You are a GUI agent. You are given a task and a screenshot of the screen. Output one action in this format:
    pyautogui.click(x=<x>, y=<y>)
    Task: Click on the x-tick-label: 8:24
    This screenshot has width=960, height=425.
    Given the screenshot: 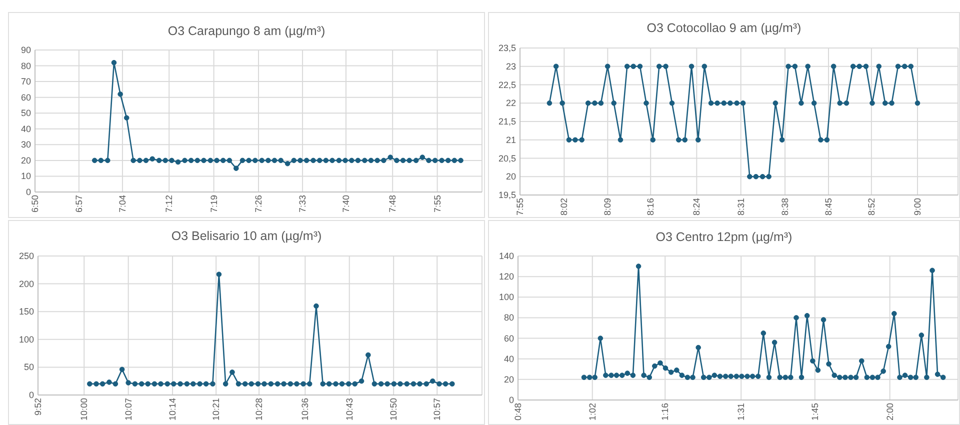 What is the action you would take?
    pyautogui.click(x=697, y=207)
    